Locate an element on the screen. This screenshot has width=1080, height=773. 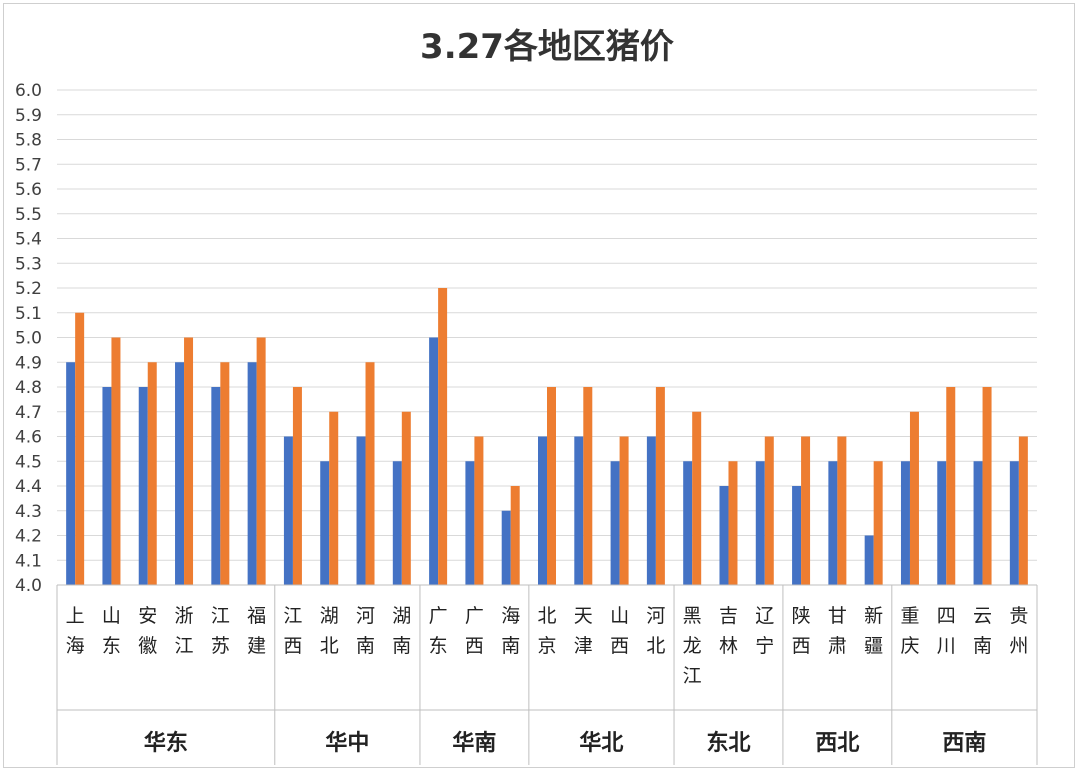
x-tick-label: 新 is located at coordinates (873, 616).